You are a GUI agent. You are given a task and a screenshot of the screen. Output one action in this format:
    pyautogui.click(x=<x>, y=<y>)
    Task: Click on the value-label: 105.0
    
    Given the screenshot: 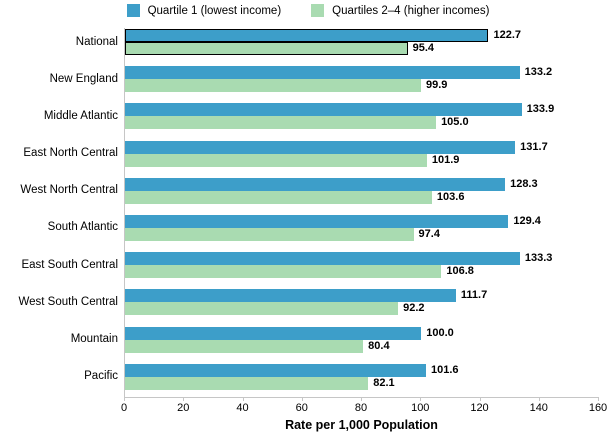 What is the action you would take?
    pyautogui.click(x=455, y=122)
    